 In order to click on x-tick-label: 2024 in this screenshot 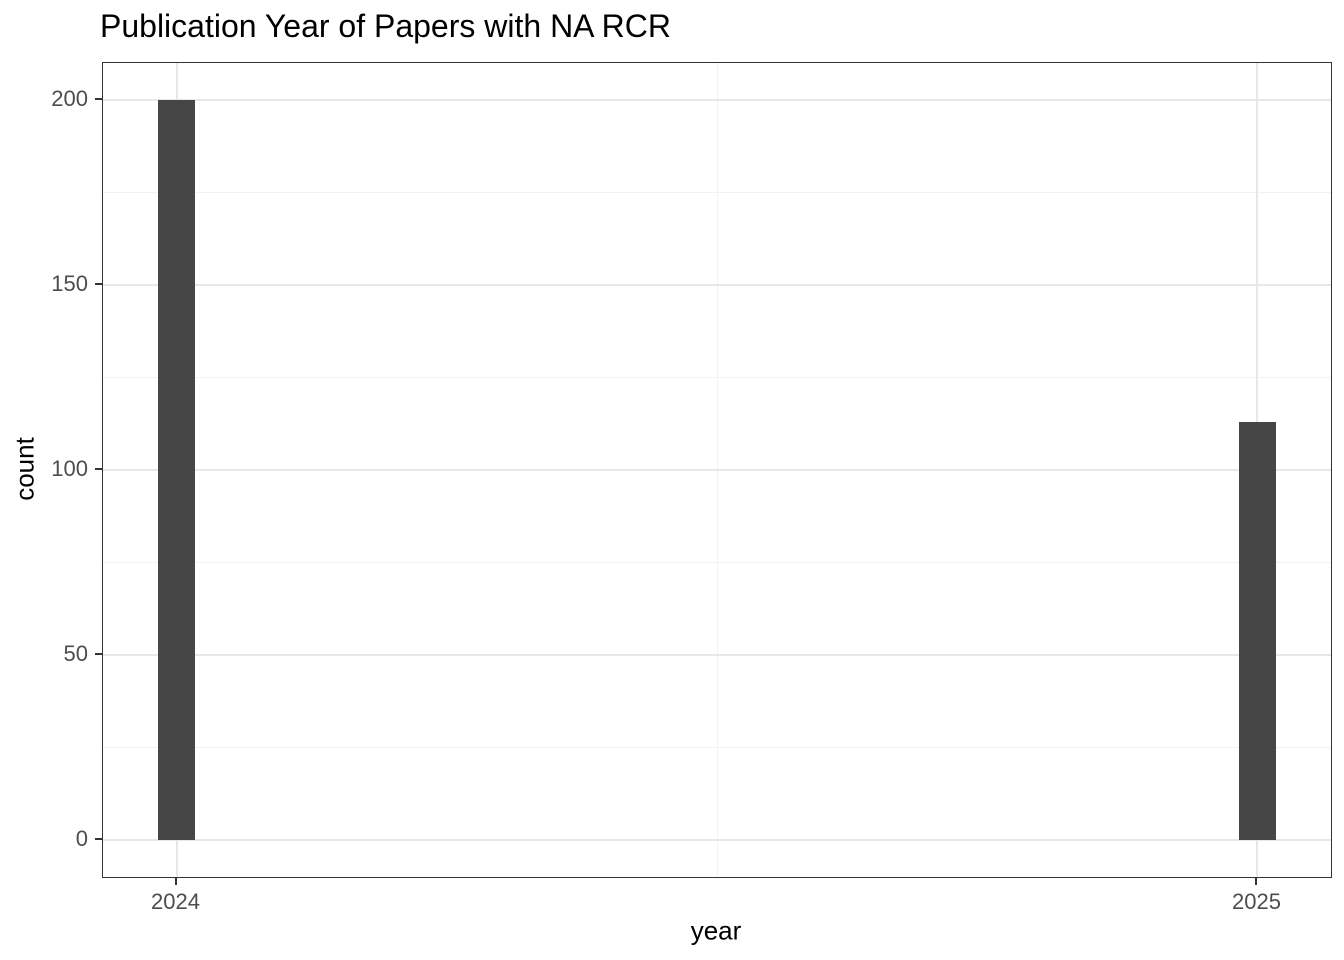, I will do `click(175, 901)`.